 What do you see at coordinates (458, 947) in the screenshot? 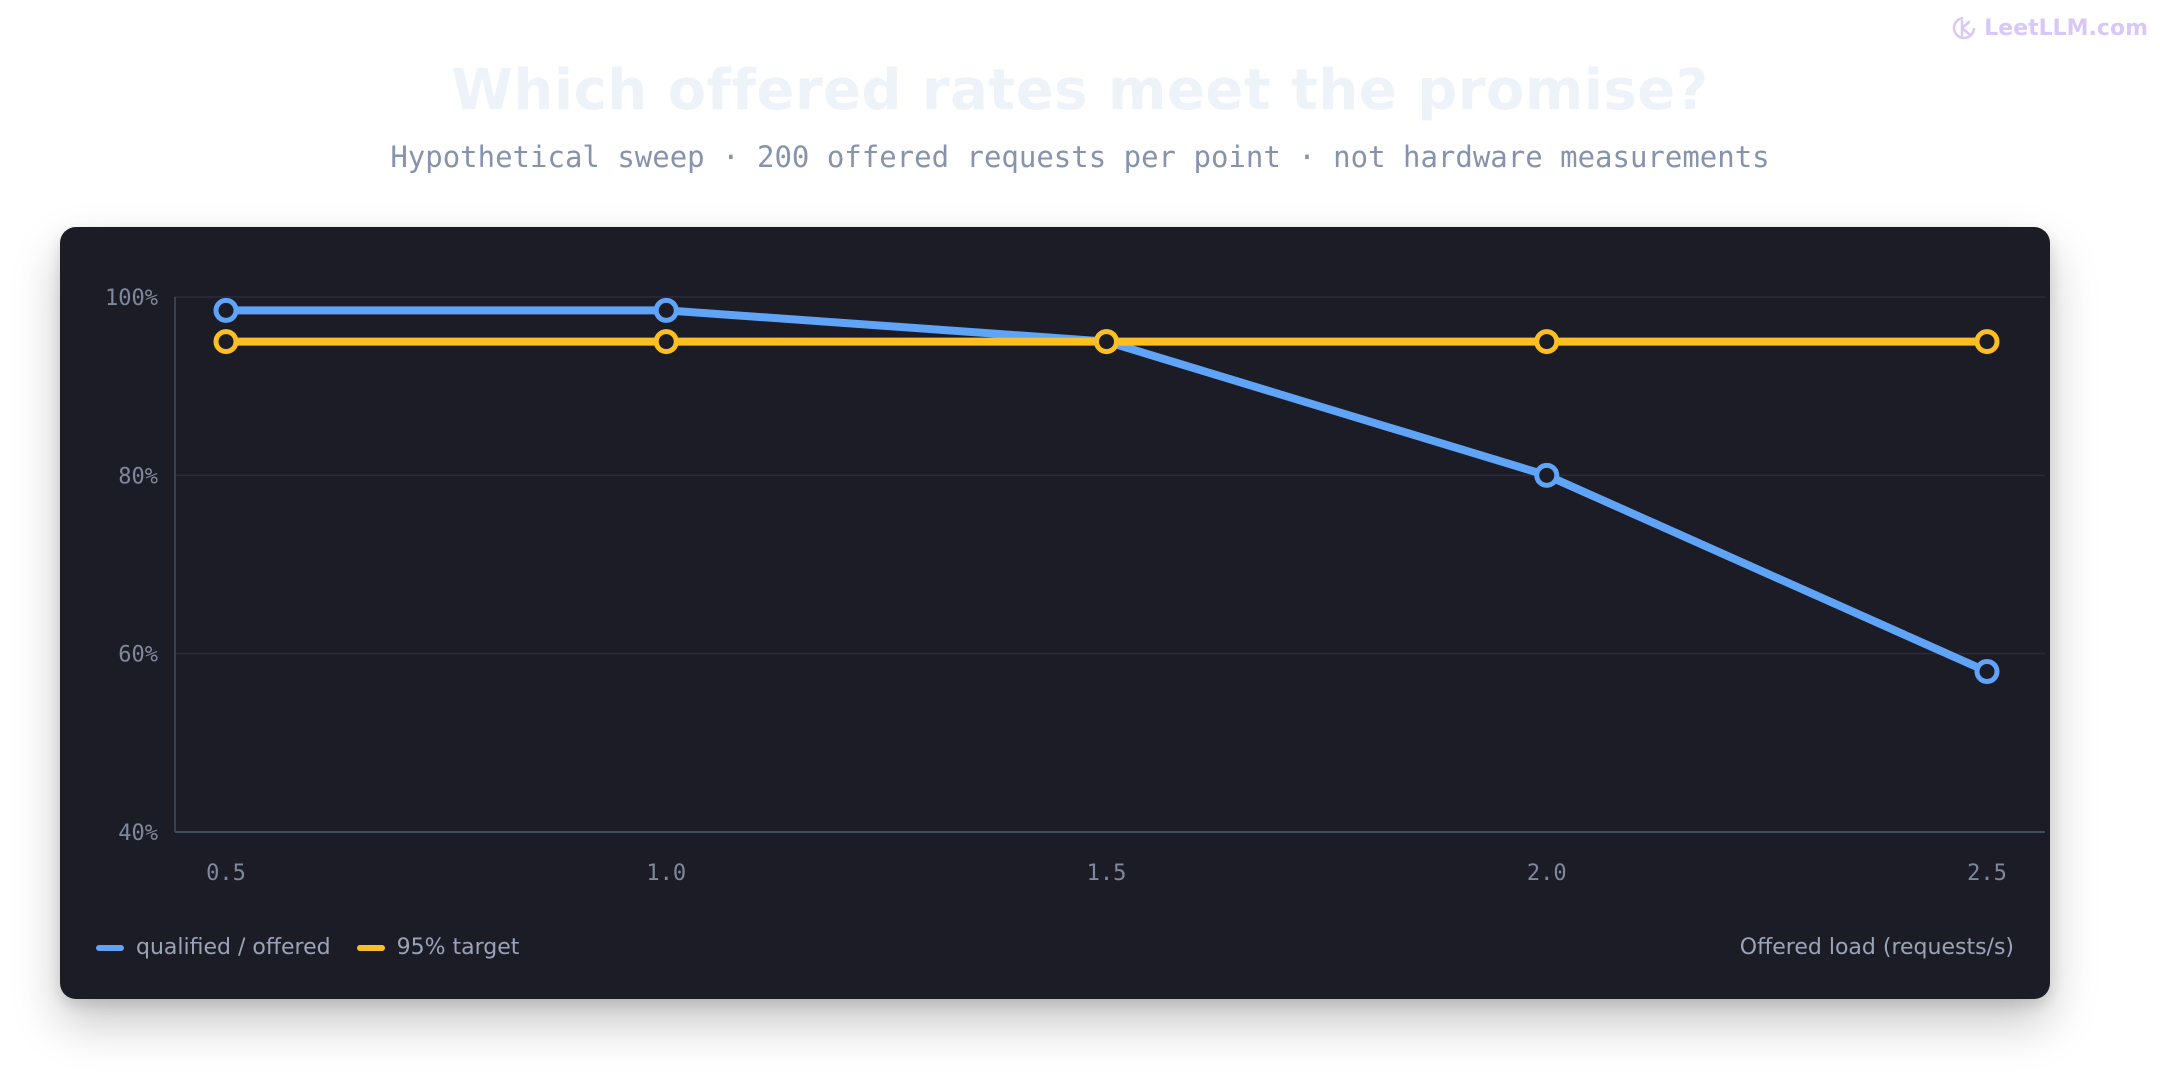
I see `legend-label-target: 95% target` at bounding box center [458, 947].